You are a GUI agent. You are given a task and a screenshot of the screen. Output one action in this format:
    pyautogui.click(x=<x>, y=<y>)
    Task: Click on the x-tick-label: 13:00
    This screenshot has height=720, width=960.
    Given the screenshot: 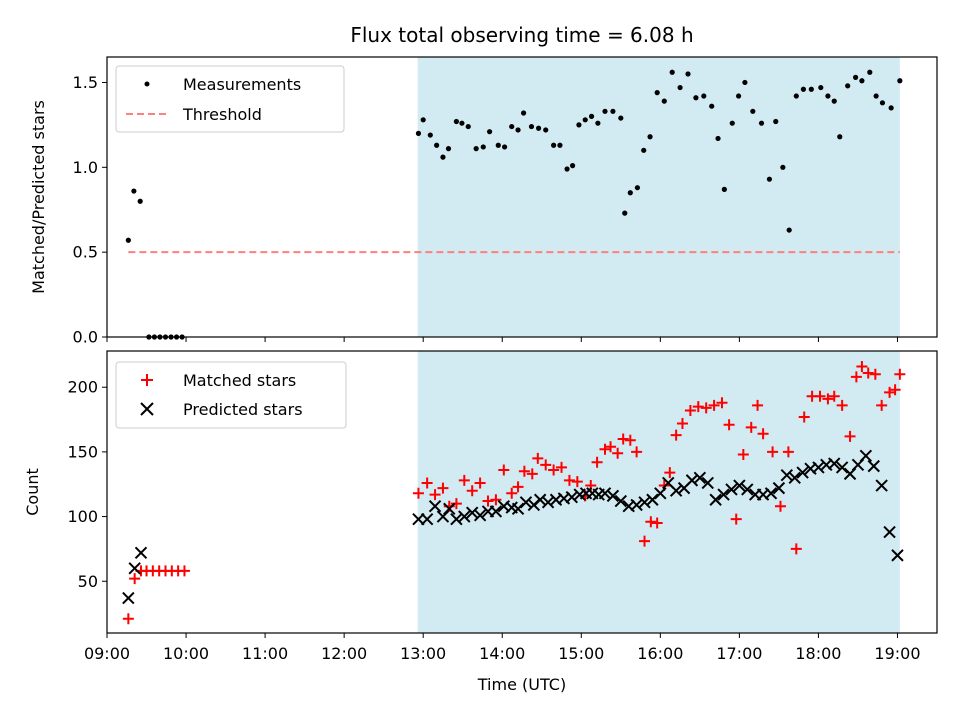 What is the action you would take?
    pyautogui.click(x=423, y=653)
    